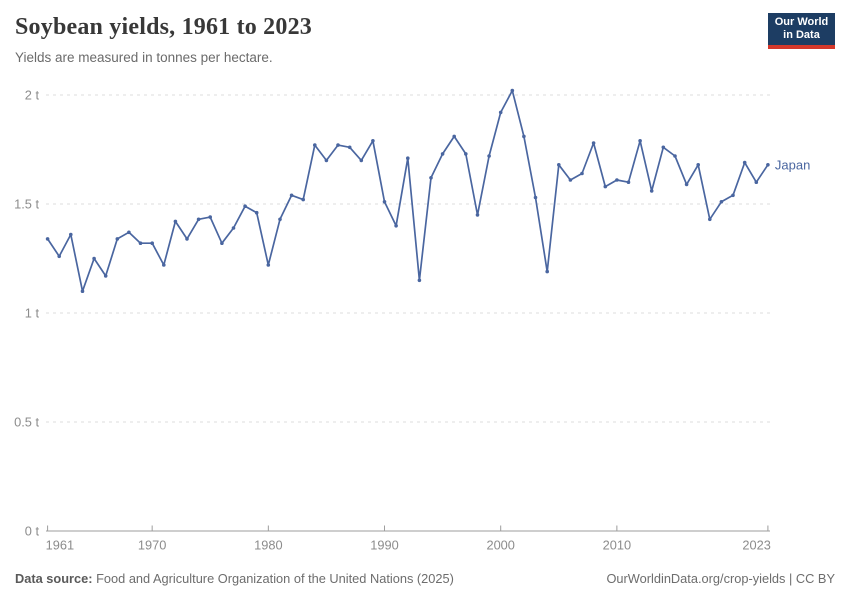 The width and height of the screenshot is (850, 600). What do you see at coordinates (54, 578) in the screenshot?
I see `data-source-label: Data source:` at bounding box center [54, 578].